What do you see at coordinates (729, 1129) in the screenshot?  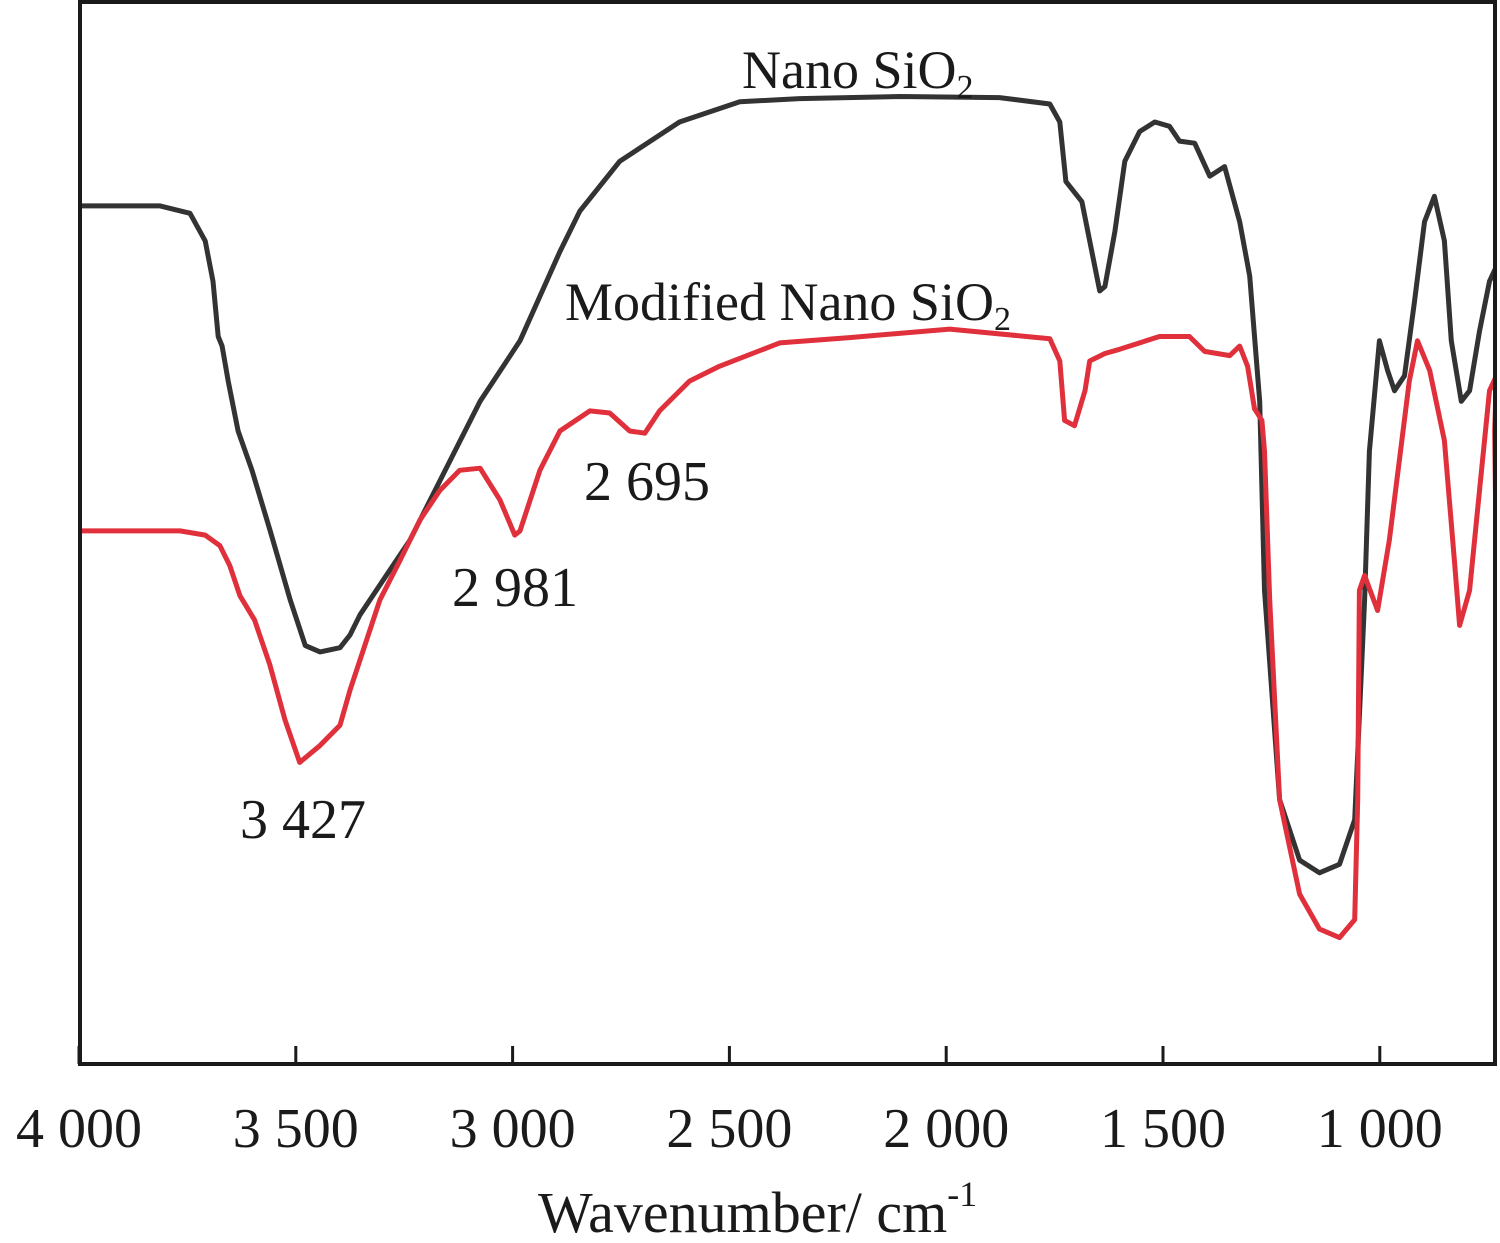 I see `x-tick-label: 2 500` at bounding box center [729, 1129].